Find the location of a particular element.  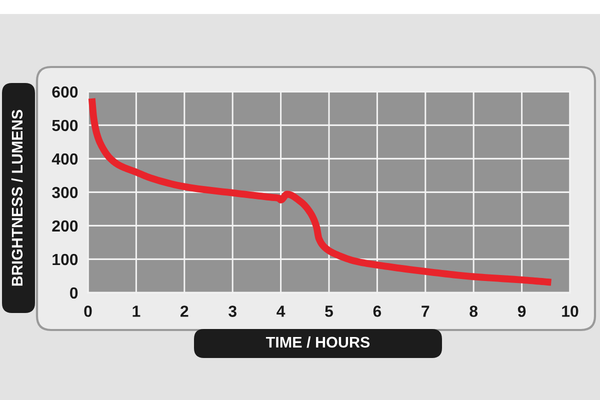

x-tick-label: 2 is located at coordinates (184, 311).